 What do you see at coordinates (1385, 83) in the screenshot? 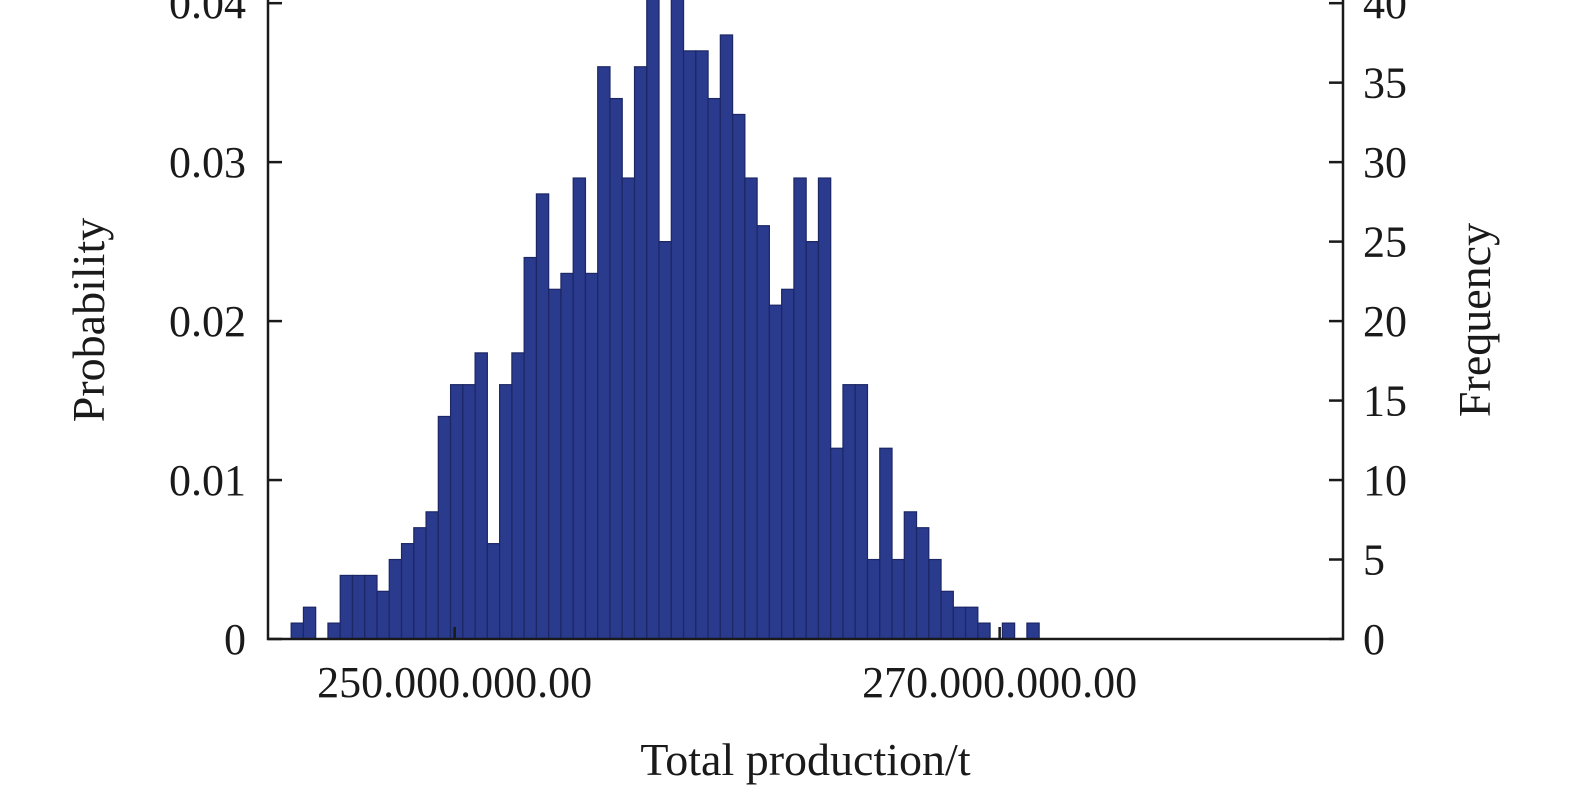
I see `right-tick-label: 35` at bounding box center [1385, 83].